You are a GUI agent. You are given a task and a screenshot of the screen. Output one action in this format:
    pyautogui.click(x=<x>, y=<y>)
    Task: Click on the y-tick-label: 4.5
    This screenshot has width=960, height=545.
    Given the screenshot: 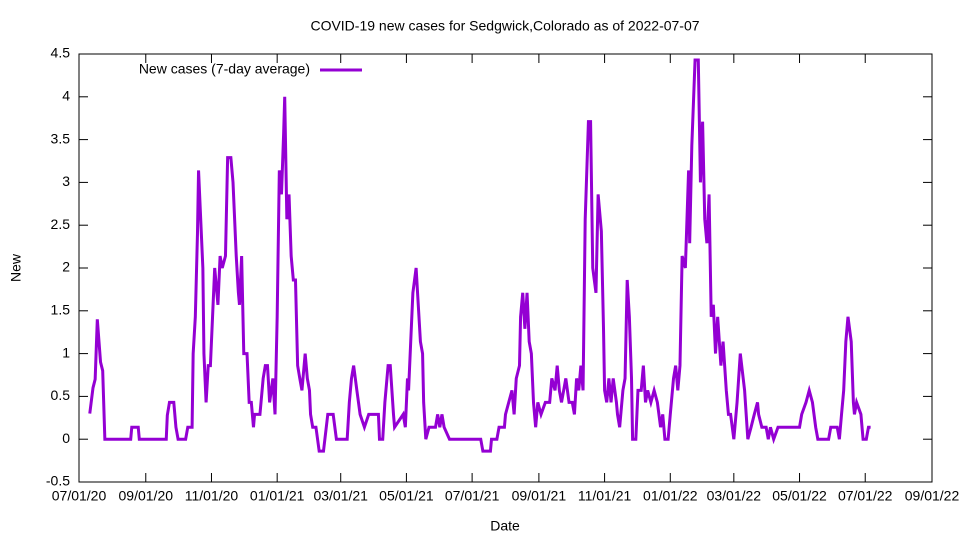 What is the action you would take?
    pyautogui.click(x=61, y=53)
    